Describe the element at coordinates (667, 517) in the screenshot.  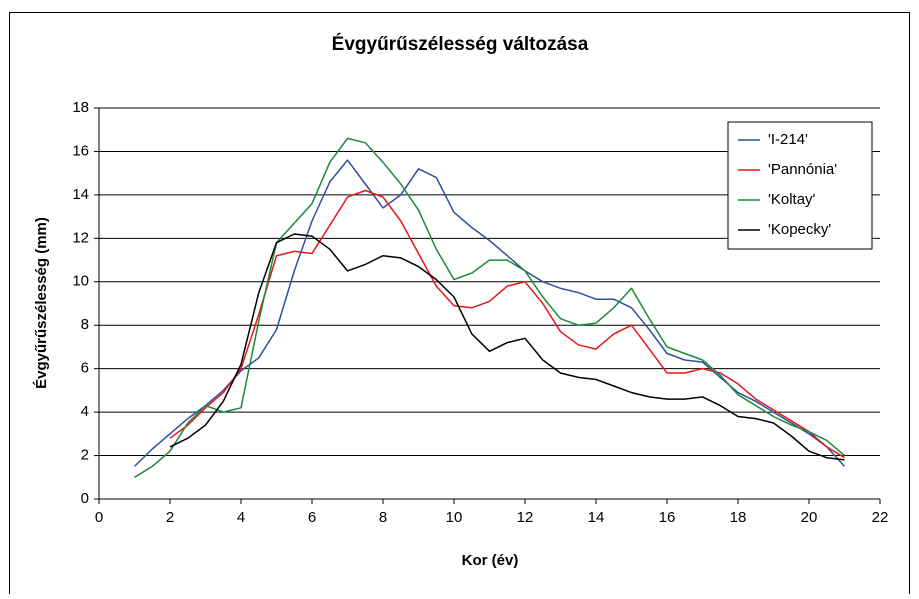
I see `x-tick-label: 16` at that location.